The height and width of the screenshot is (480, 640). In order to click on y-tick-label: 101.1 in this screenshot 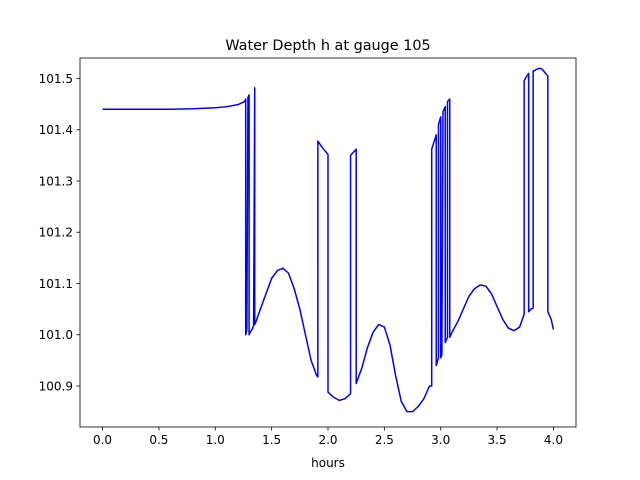, I will do `click(56, 284)`.